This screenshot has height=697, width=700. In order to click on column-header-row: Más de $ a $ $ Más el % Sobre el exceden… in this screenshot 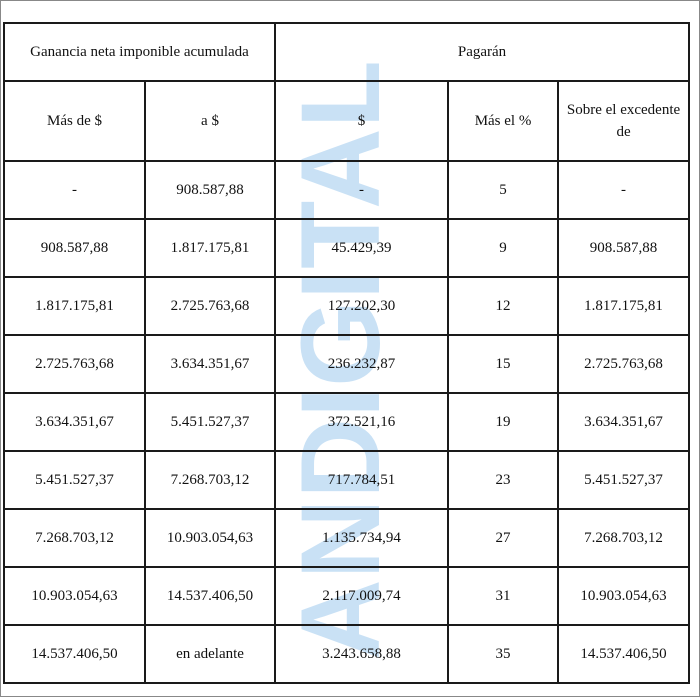, I will do `click(347, 121)`.